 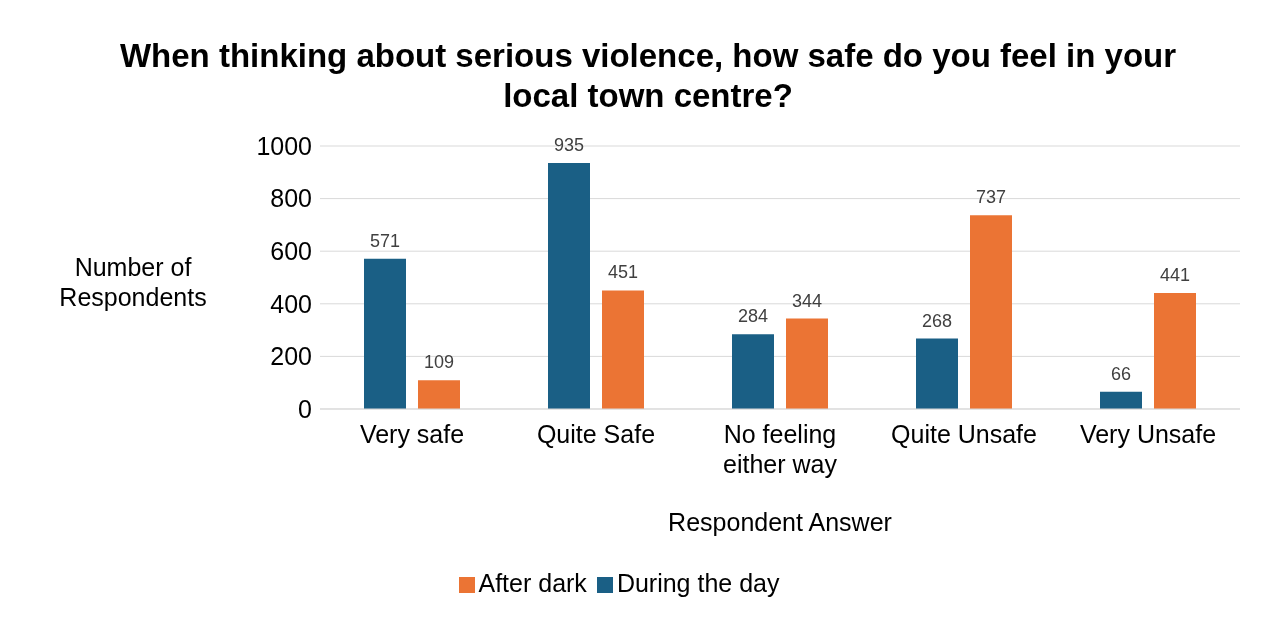 I want to click on data-label: 451, so click(x=623, y=272).